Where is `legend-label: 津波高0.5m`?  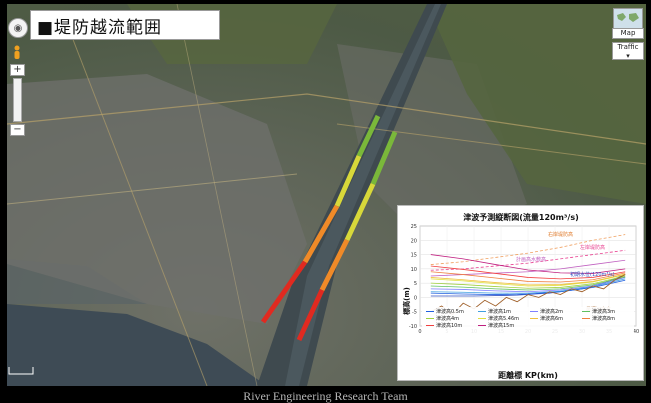
legend-label: 津波高0.5m is located at coordinates (450, 311).